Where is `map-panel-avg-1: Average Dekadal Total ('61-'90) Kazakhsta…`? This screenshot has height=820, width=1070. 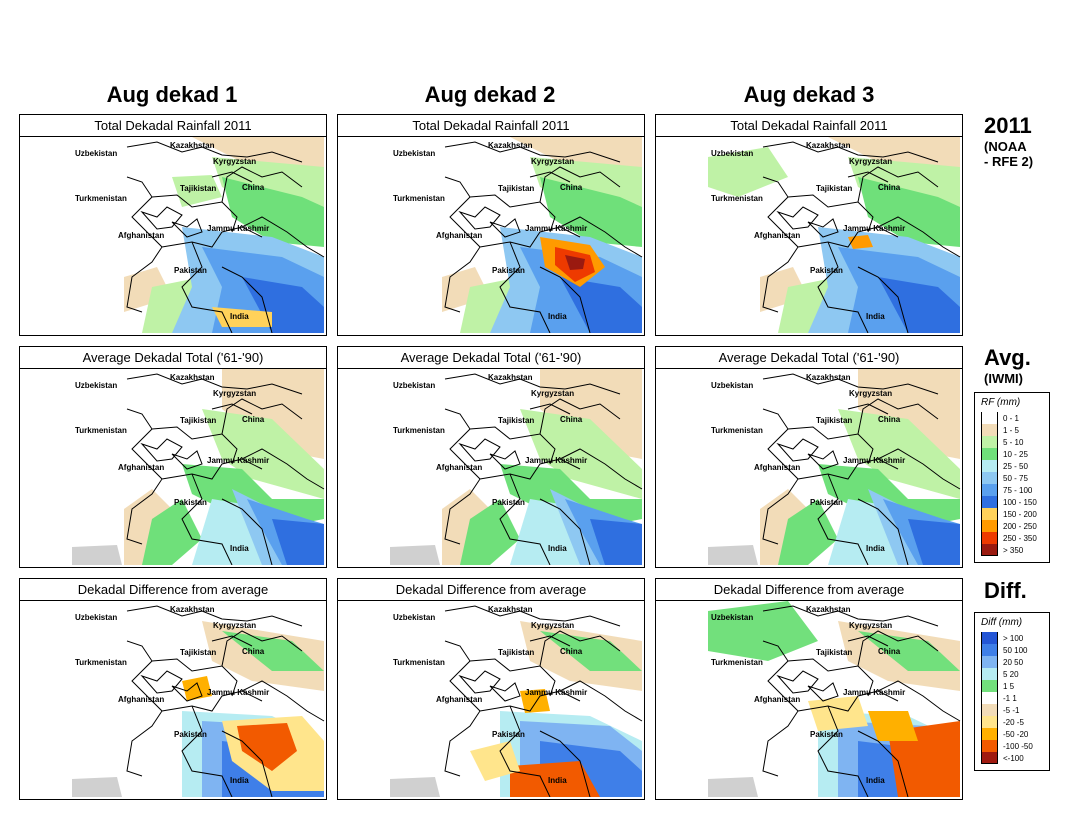 map-panel-avg-1: Average Dekadal Total ('61-'90) Kazakhsta… is located at coordinates (173, 457).